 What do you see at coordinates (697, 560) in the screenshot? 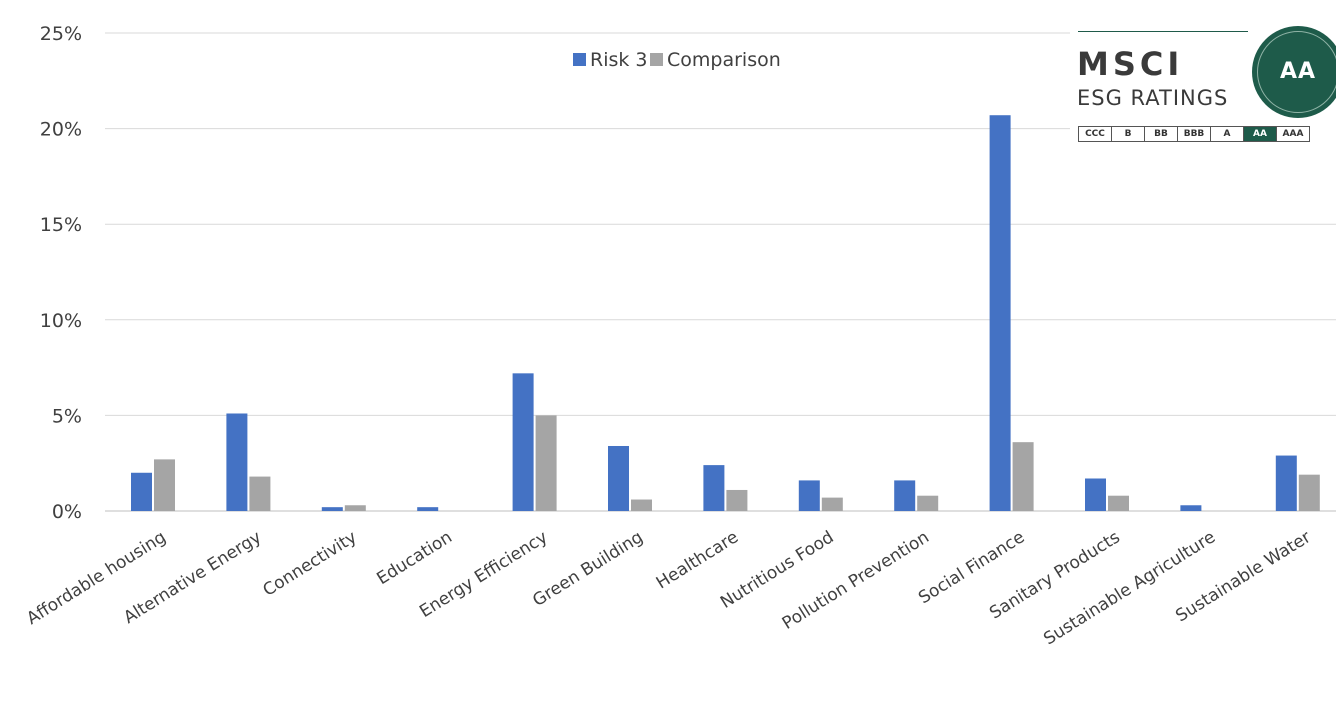
I see `x-tick-label: Healthcare` at bounding box center [697, 560].